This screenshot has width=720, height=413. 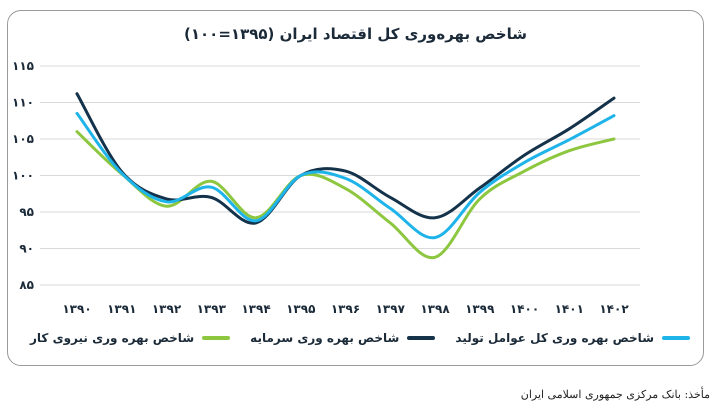 I want to click on x-tick-label: ۱۴۰۲, so click(x=614, y=309).